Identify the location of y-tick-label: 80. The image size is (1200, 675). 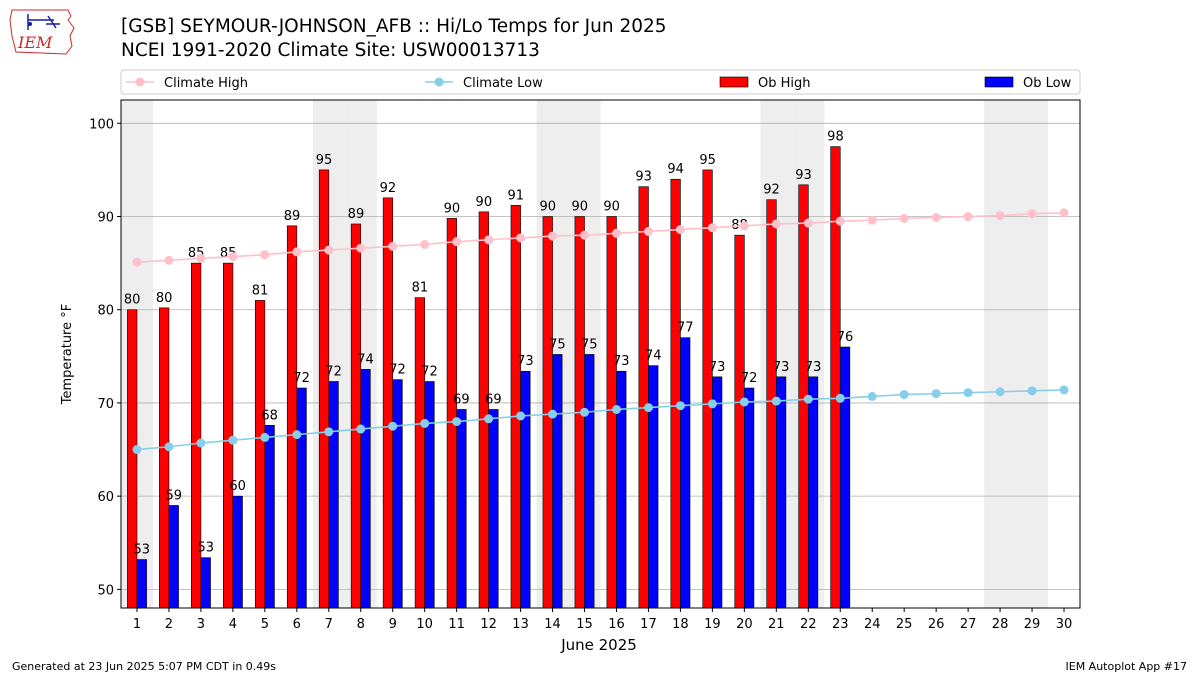
(105, 311).